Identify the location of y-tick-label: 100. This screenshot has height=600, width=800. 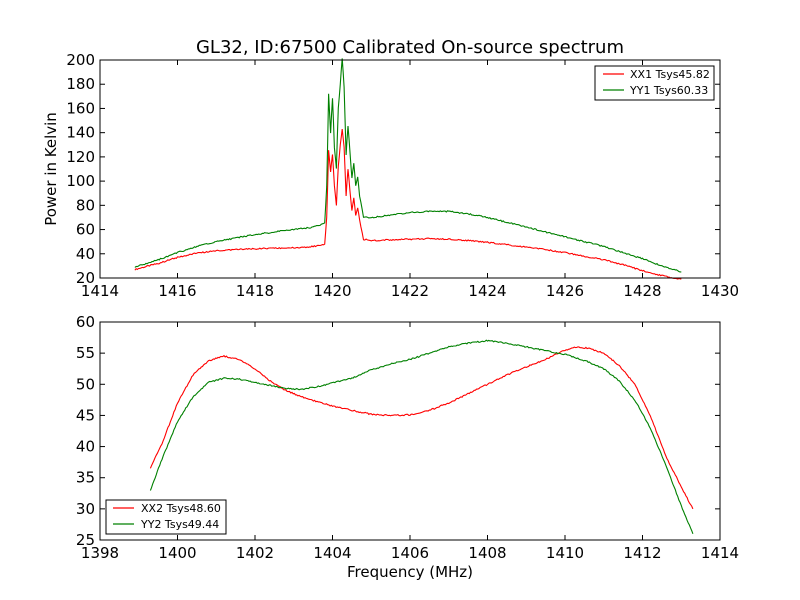
(80, 181).